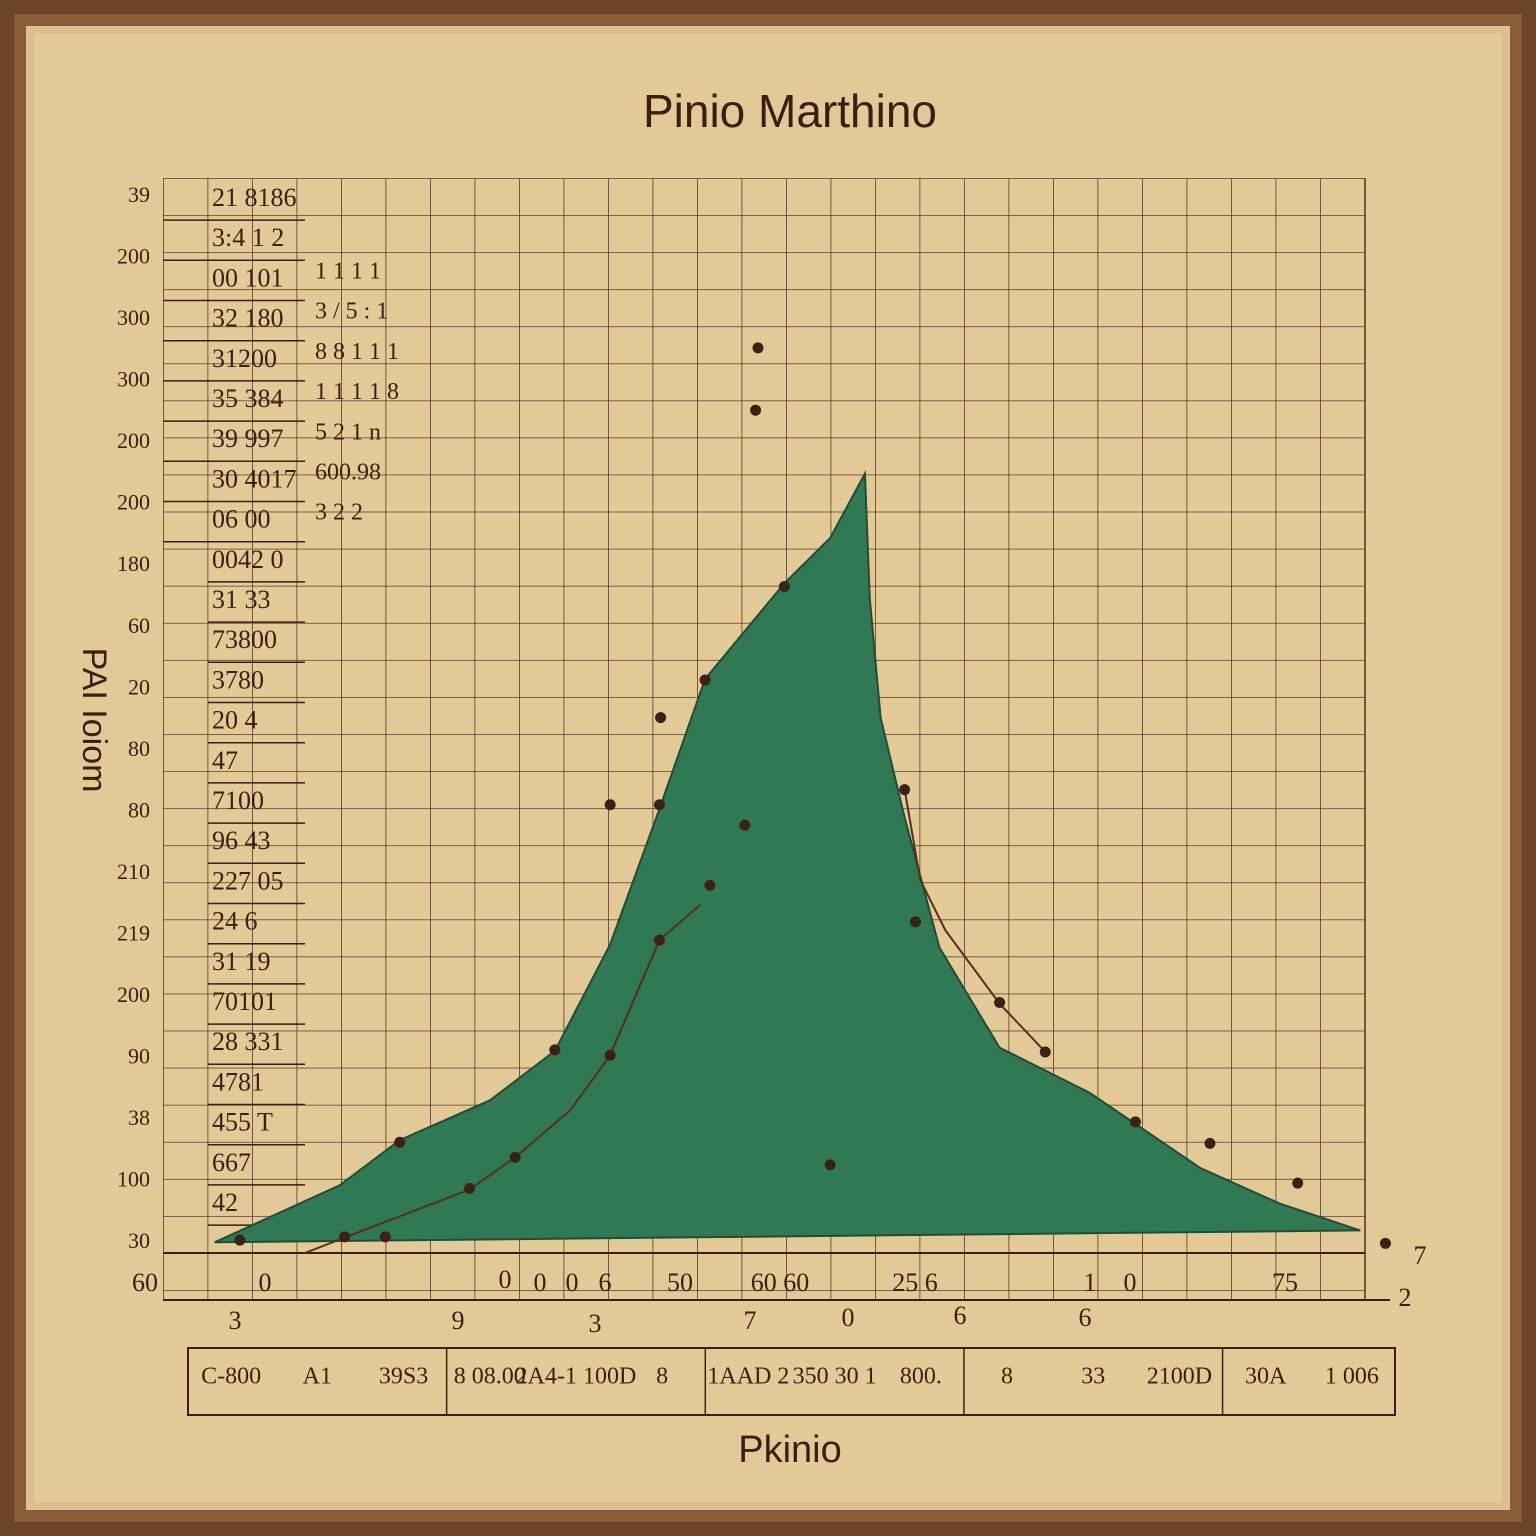  What do you see at coordinates (139, 686) in the screenshot?
I see `y-axis-label: 20` at bounding box center [139, 686].